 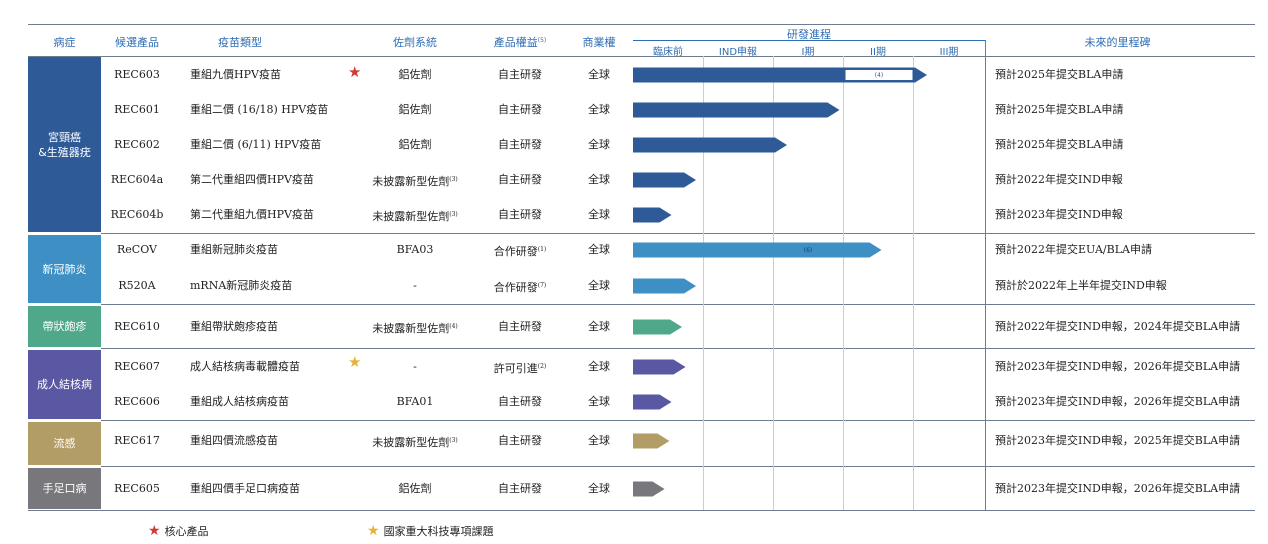 What do you see at coordinates (415, 249) in the screenshot?
I see `adjuvant-label: BFA03` at bounding box center [415, 249].